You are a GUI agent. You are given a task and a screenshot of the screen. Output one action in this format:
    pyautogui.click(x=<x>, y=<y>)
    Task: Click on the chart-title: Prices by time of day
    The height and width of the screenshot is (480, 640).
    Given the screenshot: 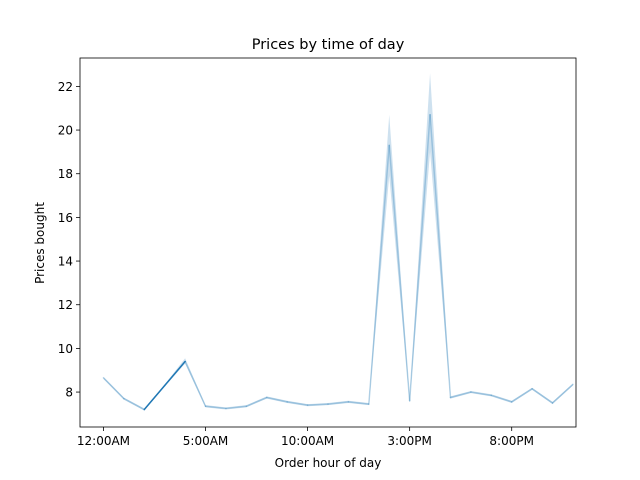 What is the action you would take?
    pyautogui.click(x=328, y=45)
    